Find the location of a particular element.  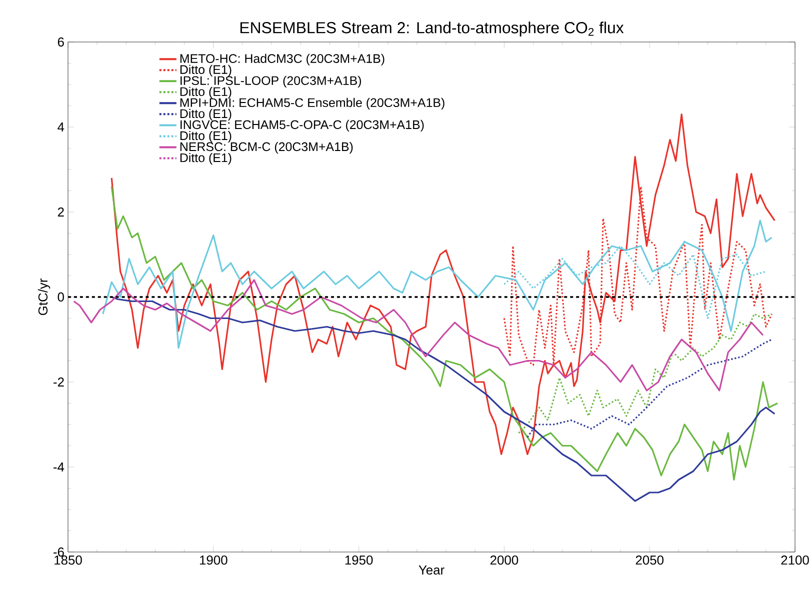

y-tick-label: -6 is located at coordinates (59, 552).